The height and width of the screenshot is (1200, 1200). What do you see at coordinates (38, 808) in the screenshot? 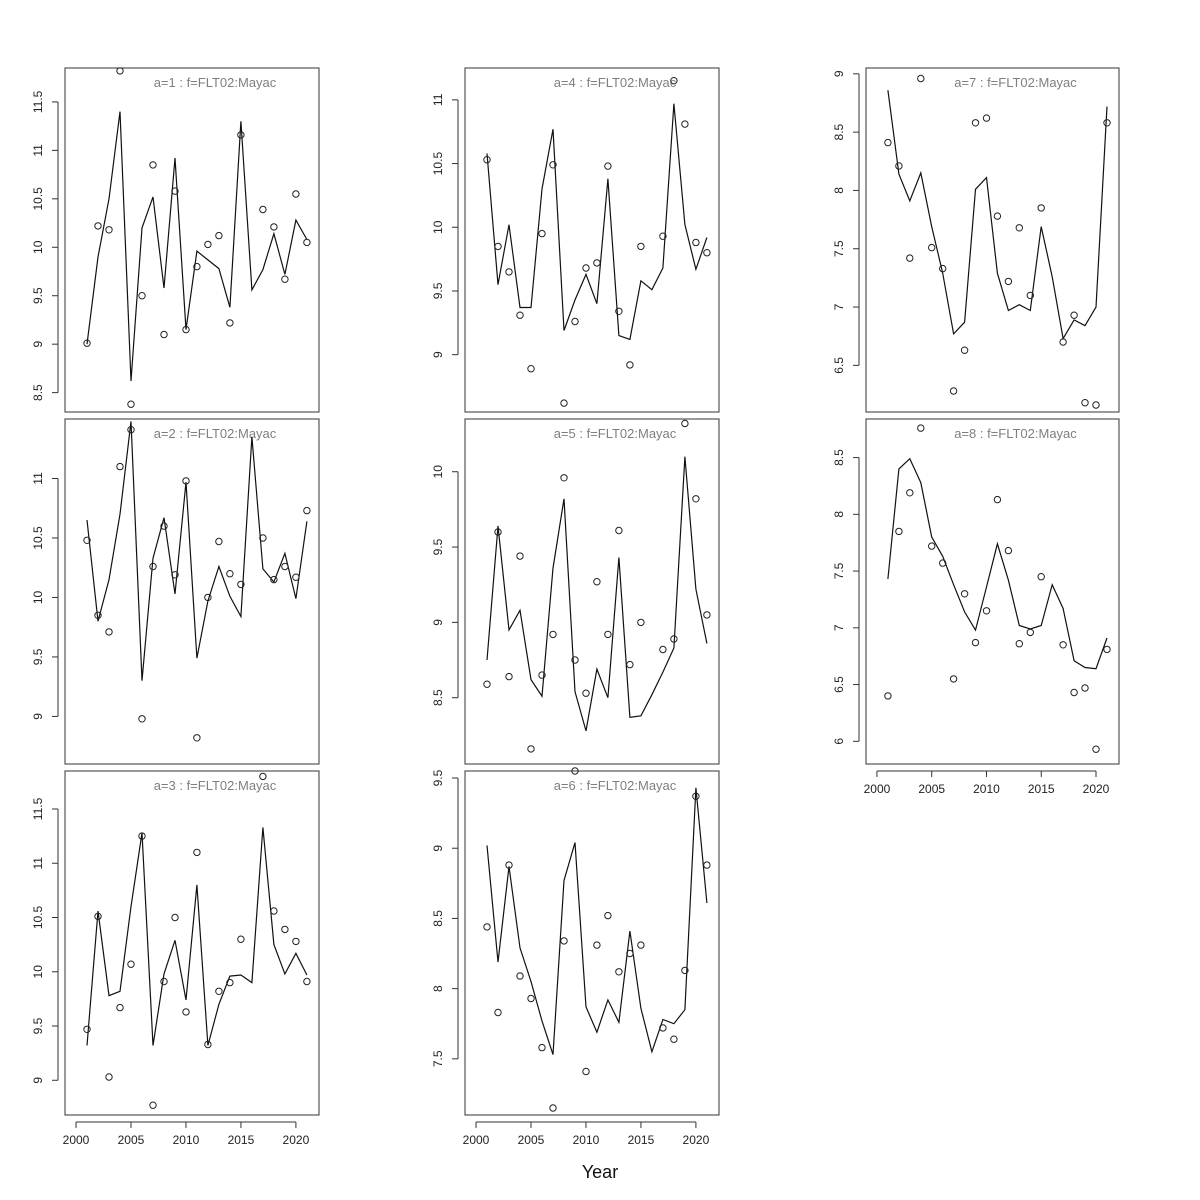
I see `y-tick-label: 11.5` at bounding box center [38, 808].